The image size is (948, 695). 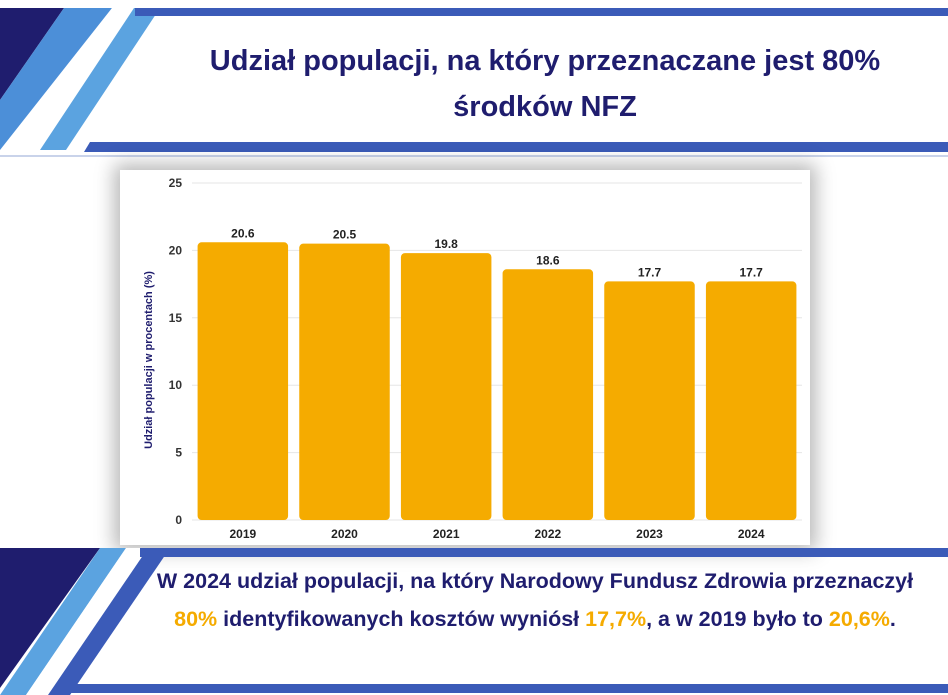 I want to click on data-label: 20.5, so click(x=345, y=235).